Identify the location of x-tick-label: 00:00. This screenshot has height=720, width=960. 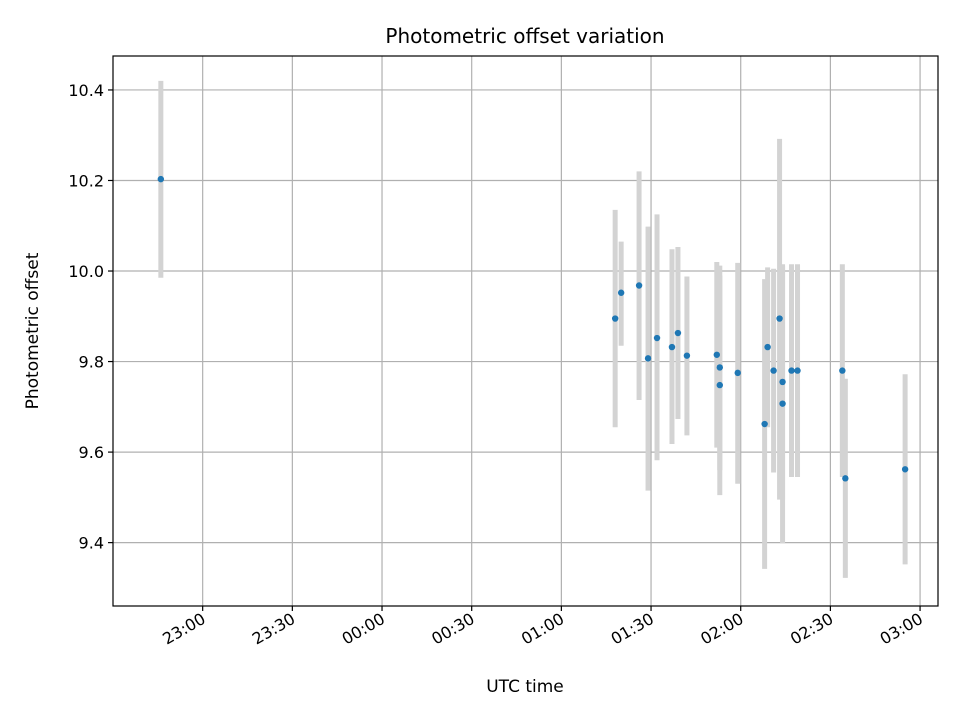
(363, 629).